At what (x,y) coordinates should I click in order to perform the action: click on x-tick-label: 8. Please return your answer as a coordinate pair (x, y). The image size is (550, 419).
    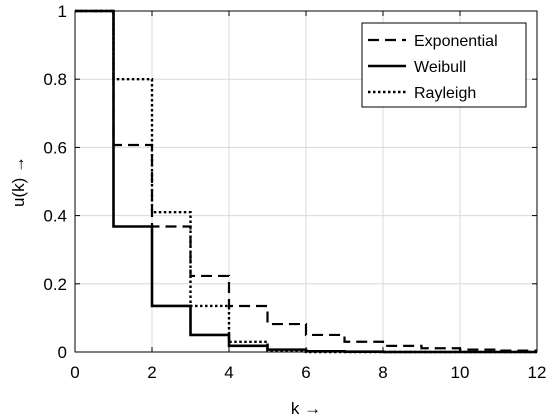
    Looking at the image, I should click on (382, 372).